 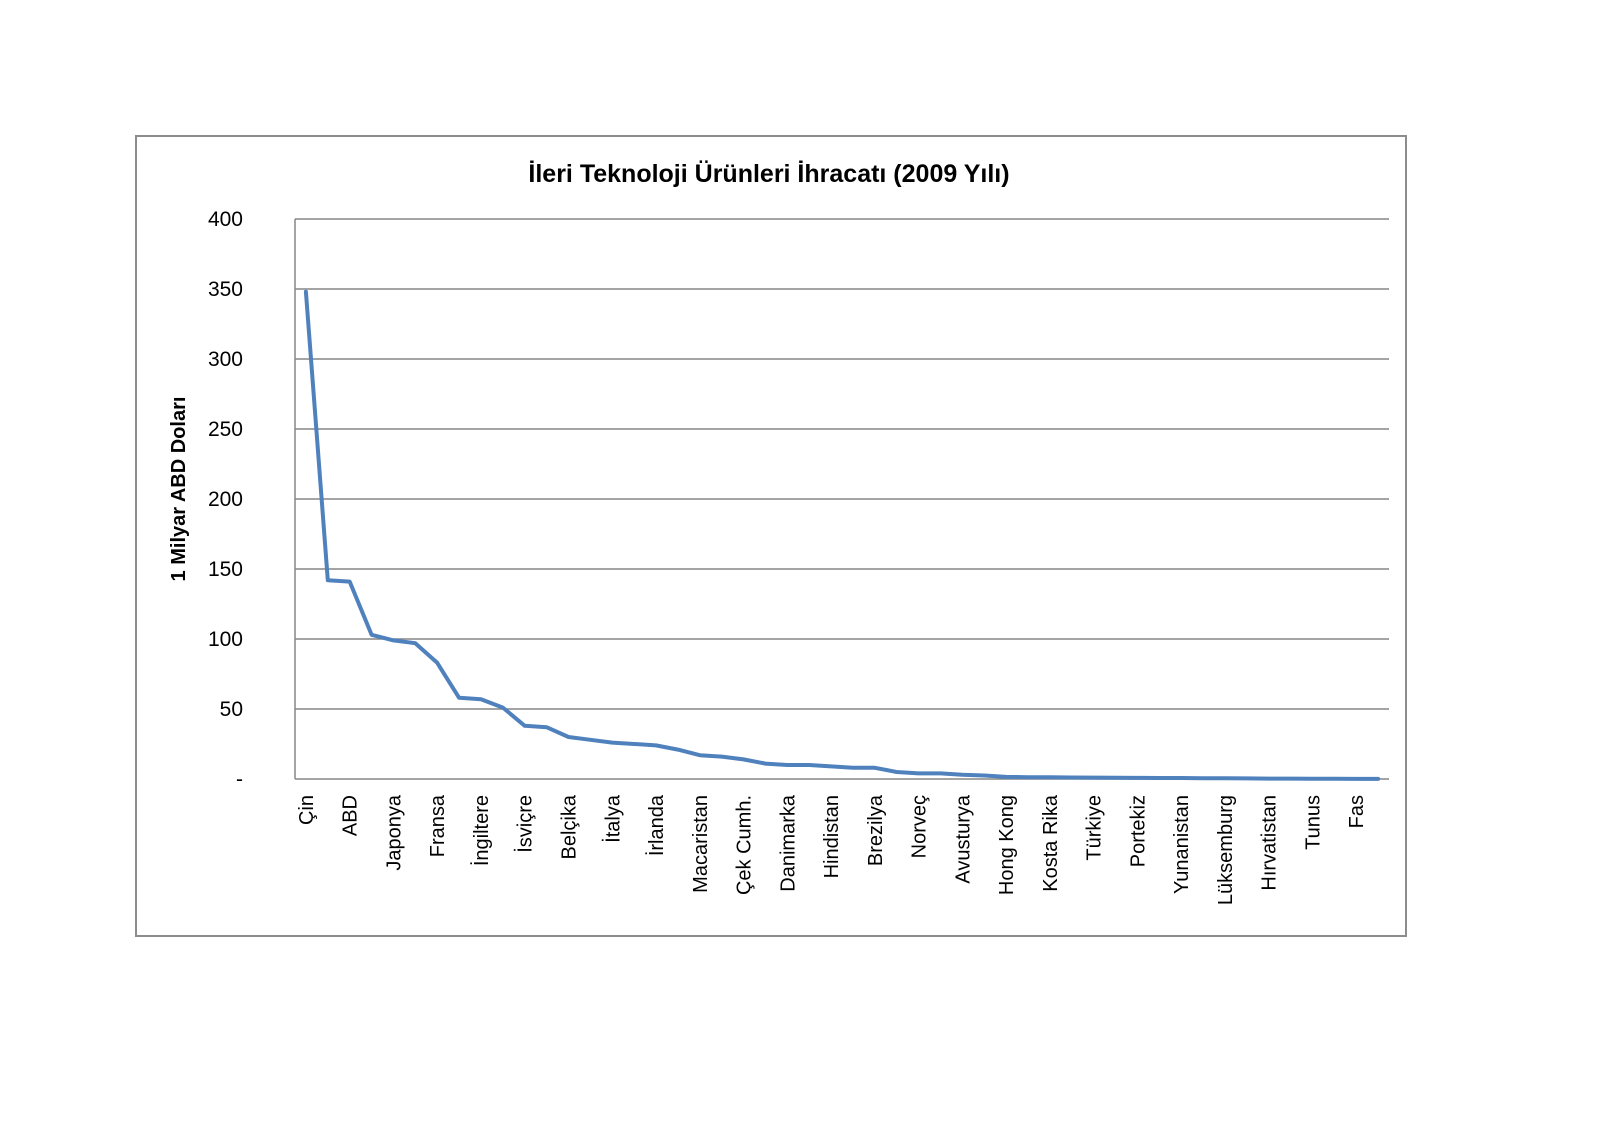 I want to click on y-axis-ticks: - 50 100 150 200 250 300 350 400, so click(x=225, y=499).